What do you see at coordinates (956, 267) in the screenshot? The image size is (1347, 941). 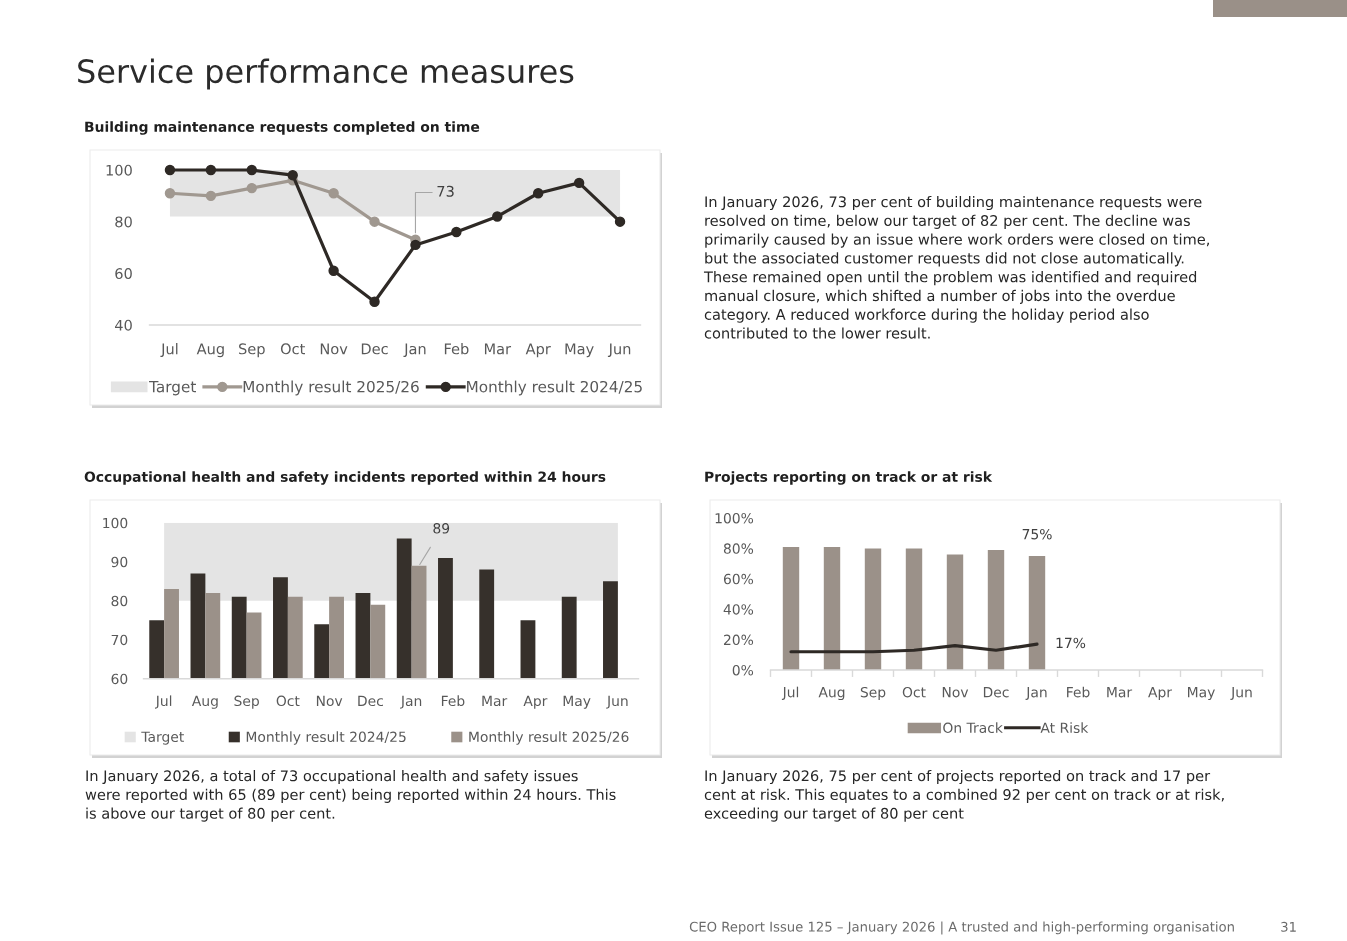 I see `text: In January 2026, 73 per cent of building maintenance requests were resolved on time, below our target of 82 per cent. The decline was primarily caused by an issue where work orders were closed on time, but the associated customer requests did not close automatically. These remained open until the problem was identified and required manual closure, which shifted a number of jobs into the overdue category. A reduced workforce during the holiday period also contributed to the lower result.` at bounding box center [956, 267].